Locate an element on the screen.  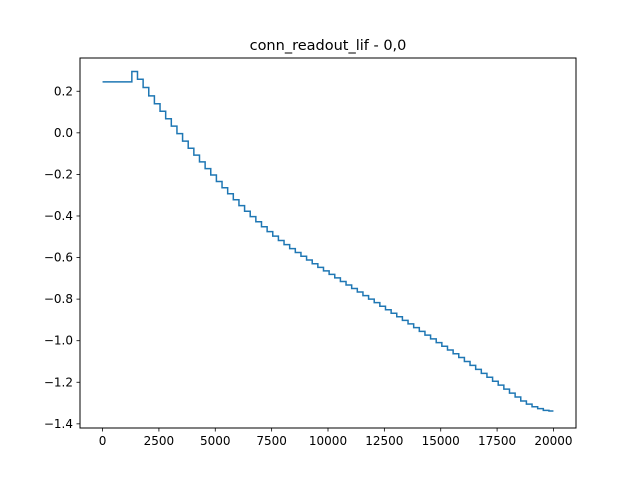
x-tick-label: 17500 is located at coordinates (497, 441).